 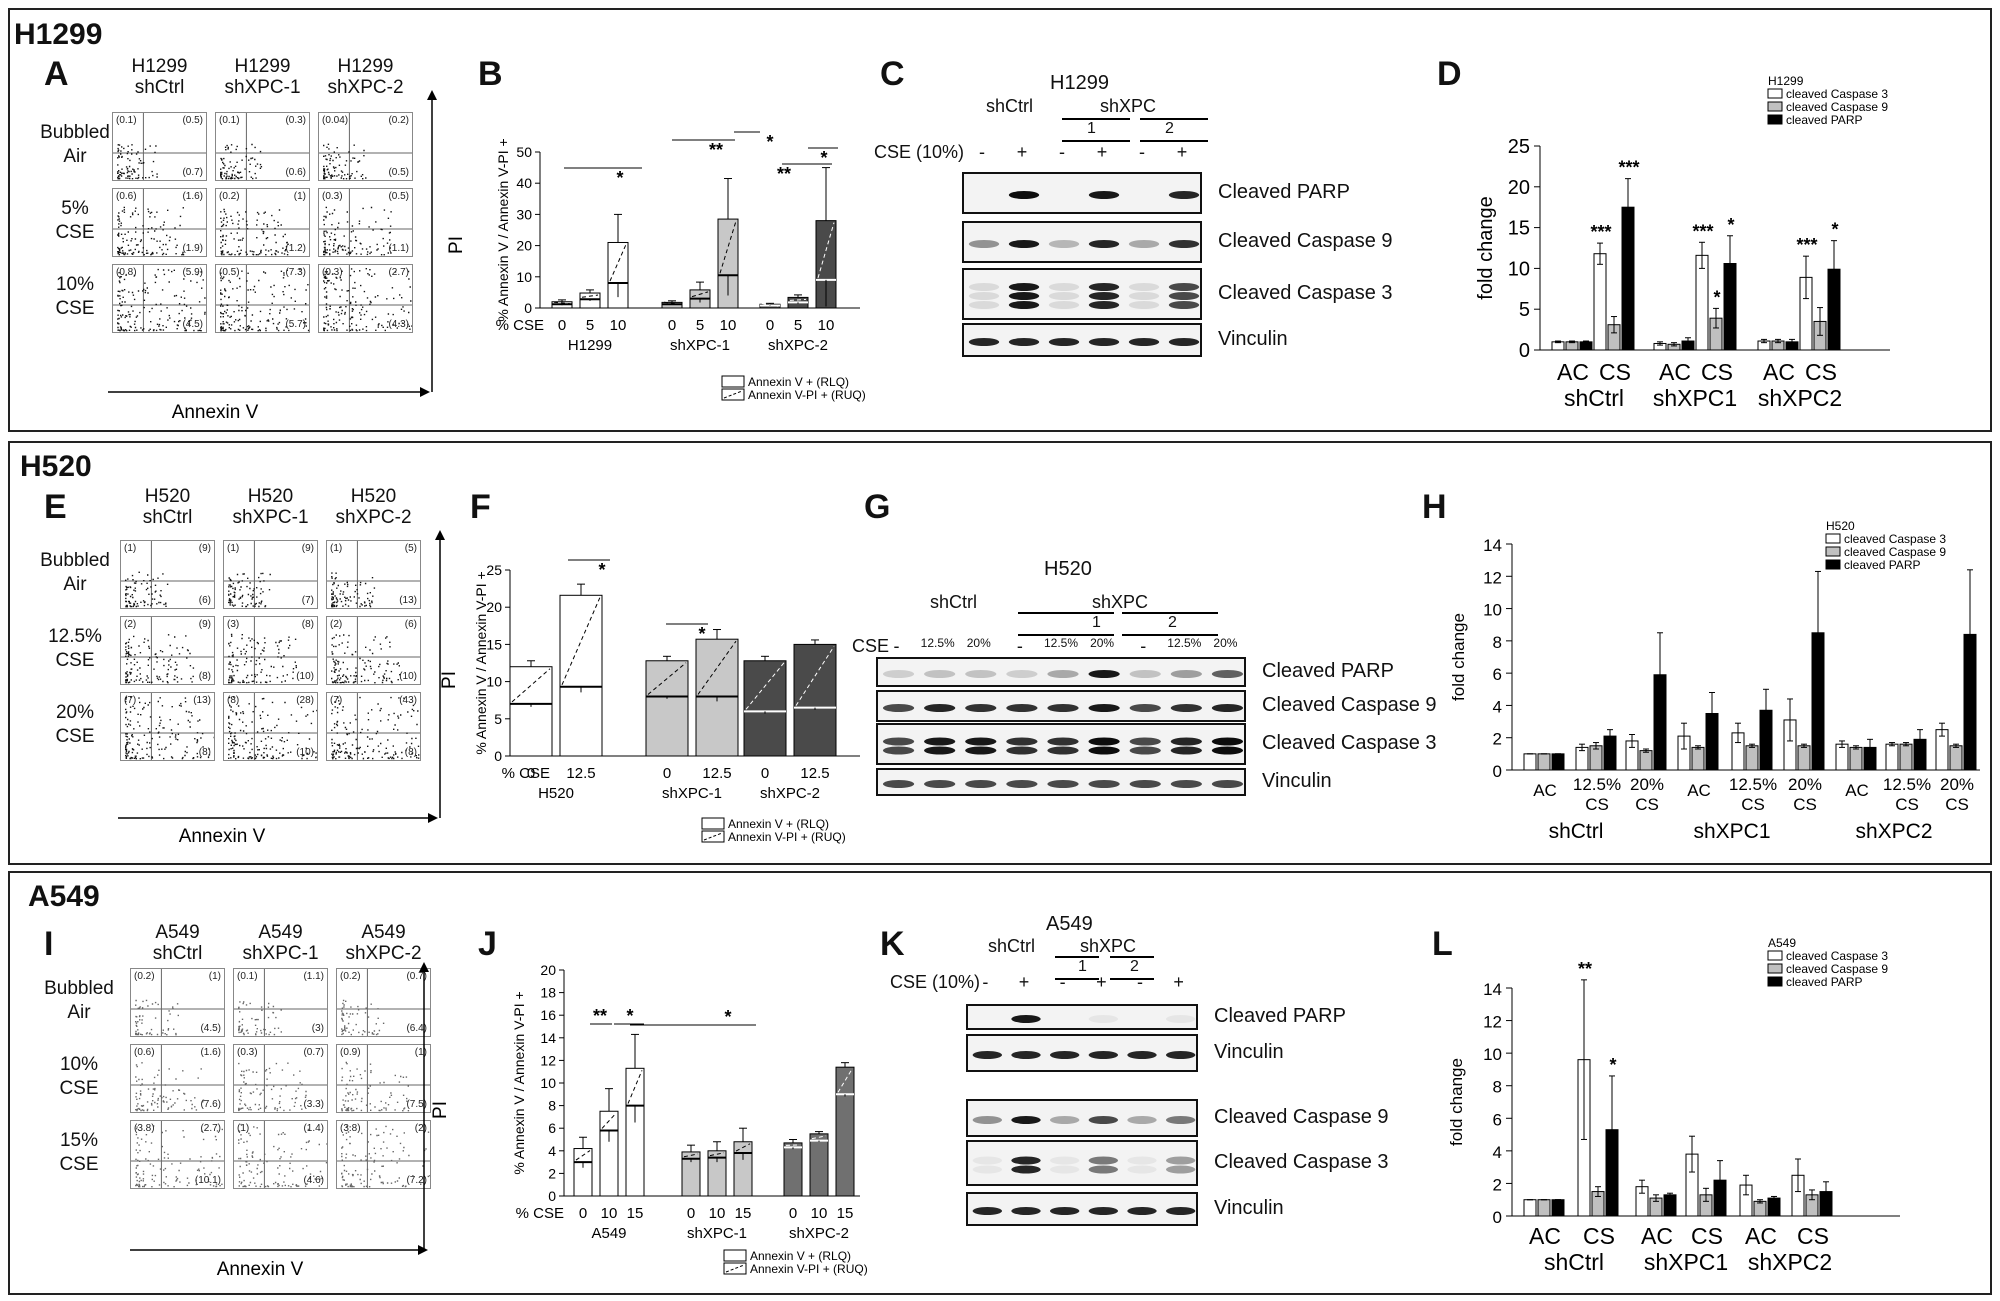 I want to click on flow-col-line: H1299, so click(x=159, y=66).